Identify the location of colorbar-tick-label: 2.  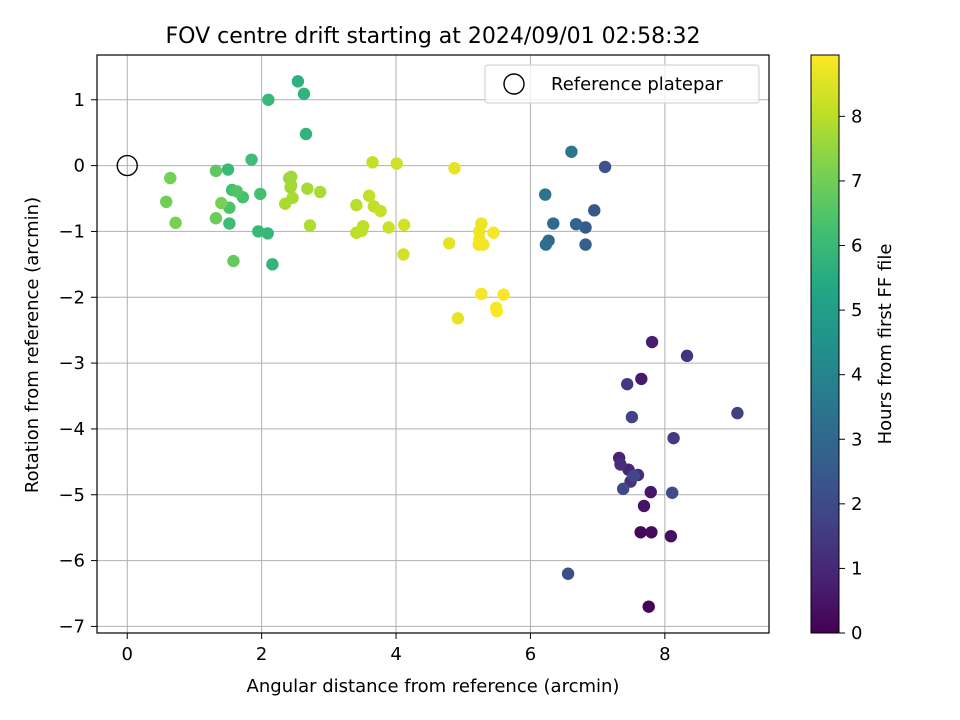
(856, 504).